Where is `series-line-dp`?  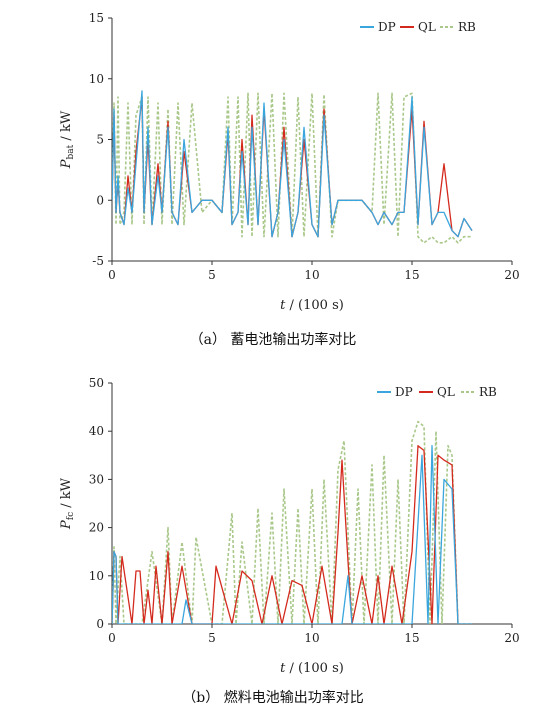
series-line-dp is located at coordinates (292, 164).